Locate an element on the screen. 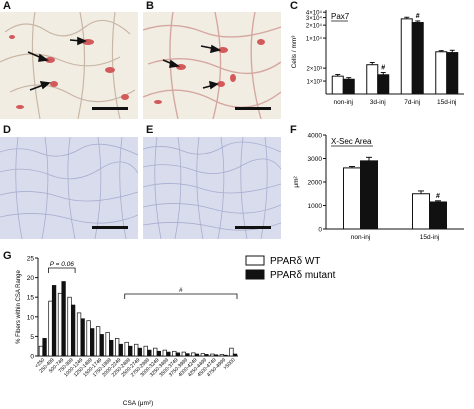 This screenshot has height=409, width=474. x-axis-label: CSA (μm²) is located at coordinates (138, 403).